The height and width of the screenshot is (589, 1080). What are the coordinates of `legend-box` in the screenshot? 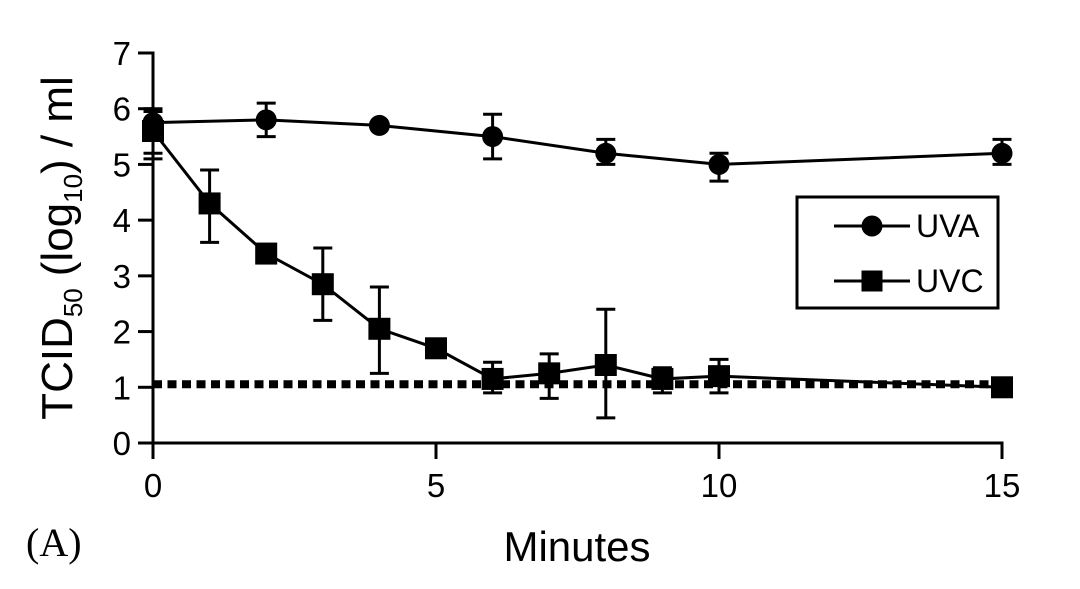 It's located at (897, 252).